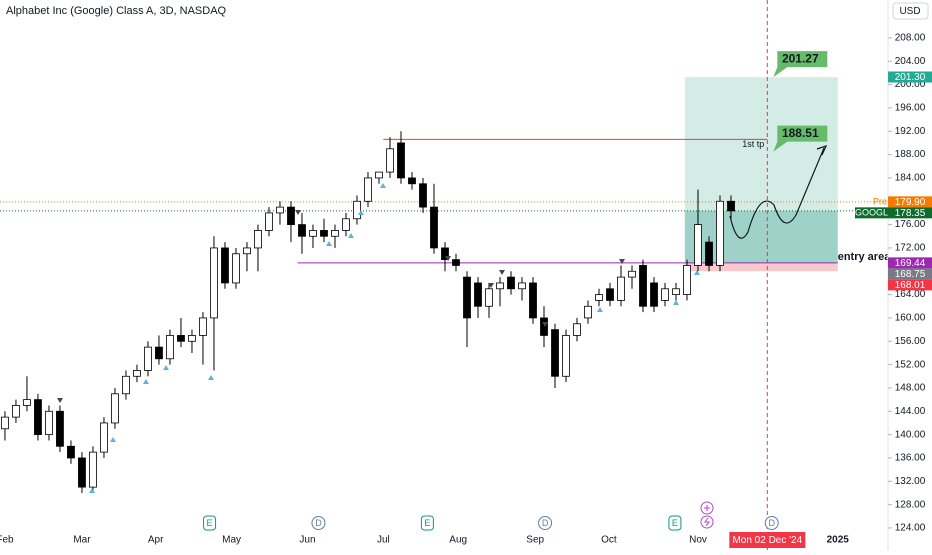  Describe the element at coordinates (7, 540) in the screenshot. I see `x-tick-label: Feb` at that location.